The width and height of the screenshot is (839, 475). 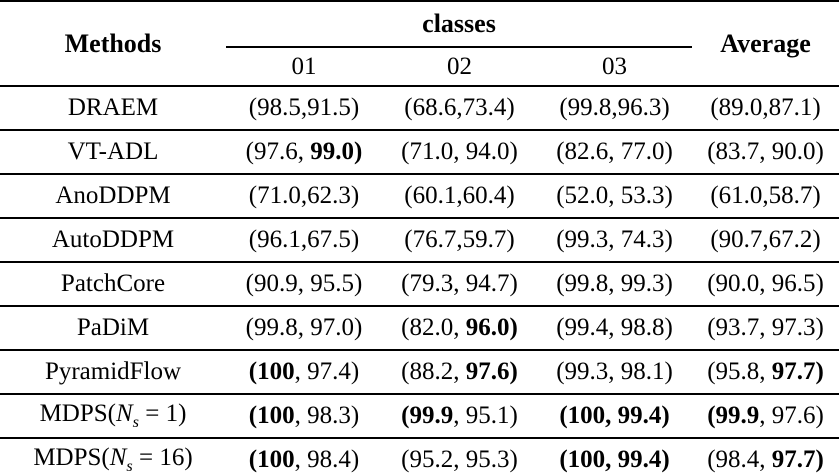 I want to click on value-cell: (90.7,67.2), so click(x=765, y=240).